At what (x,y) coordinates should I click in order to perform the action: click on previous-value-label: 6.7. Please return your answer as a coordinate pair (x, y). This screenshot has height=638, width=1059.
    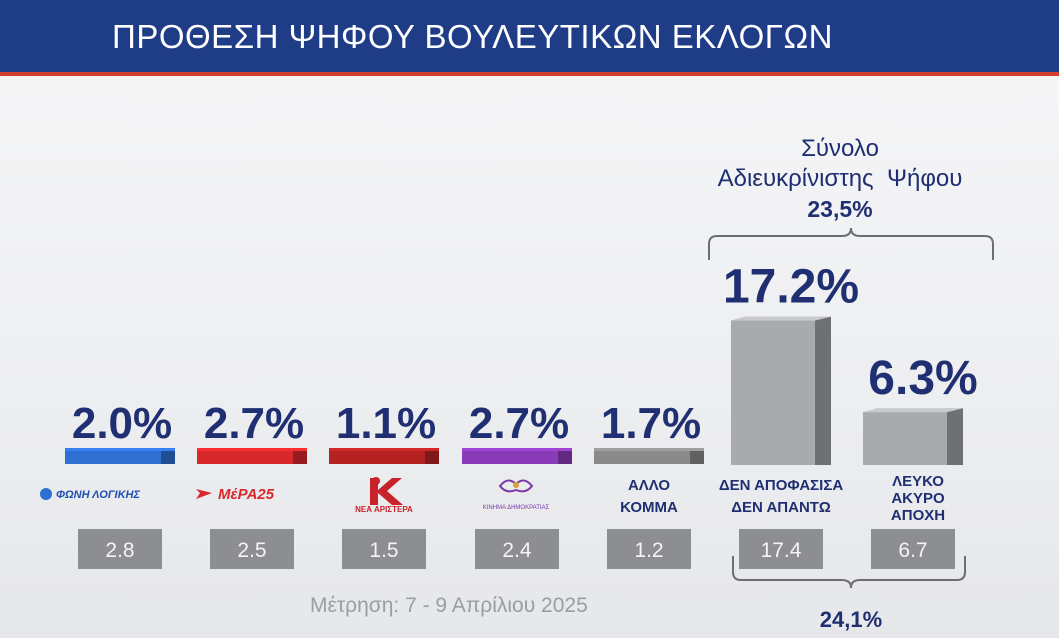
    Looking at the image, I should click on (912, 550).